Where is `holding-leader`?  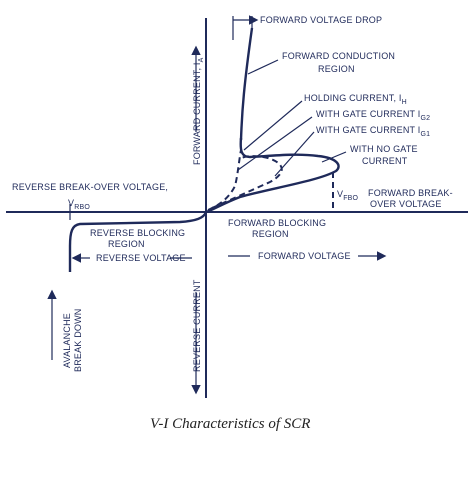
holding-leader is located at coordinates (273, 125).